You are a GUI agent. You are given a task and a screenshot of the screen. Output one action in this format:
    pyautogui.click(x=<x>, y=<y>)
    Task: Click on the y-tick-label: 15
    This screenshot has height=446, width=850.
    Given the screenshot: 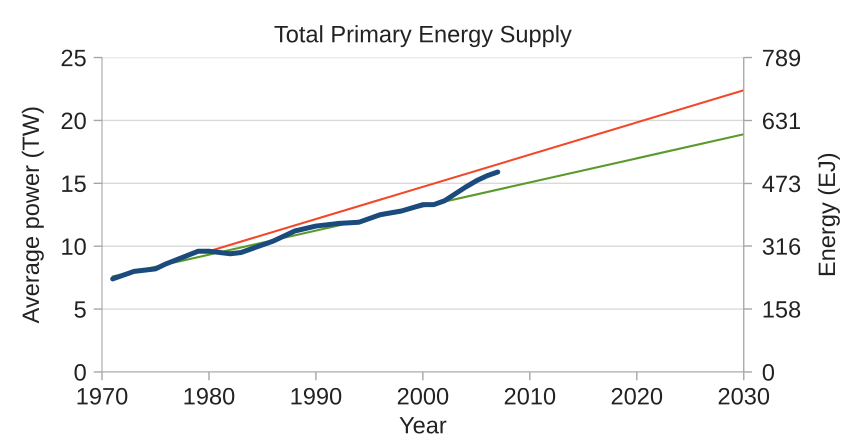 What is the action you would take?
    pyautogui.click(x=74, y=184)
    